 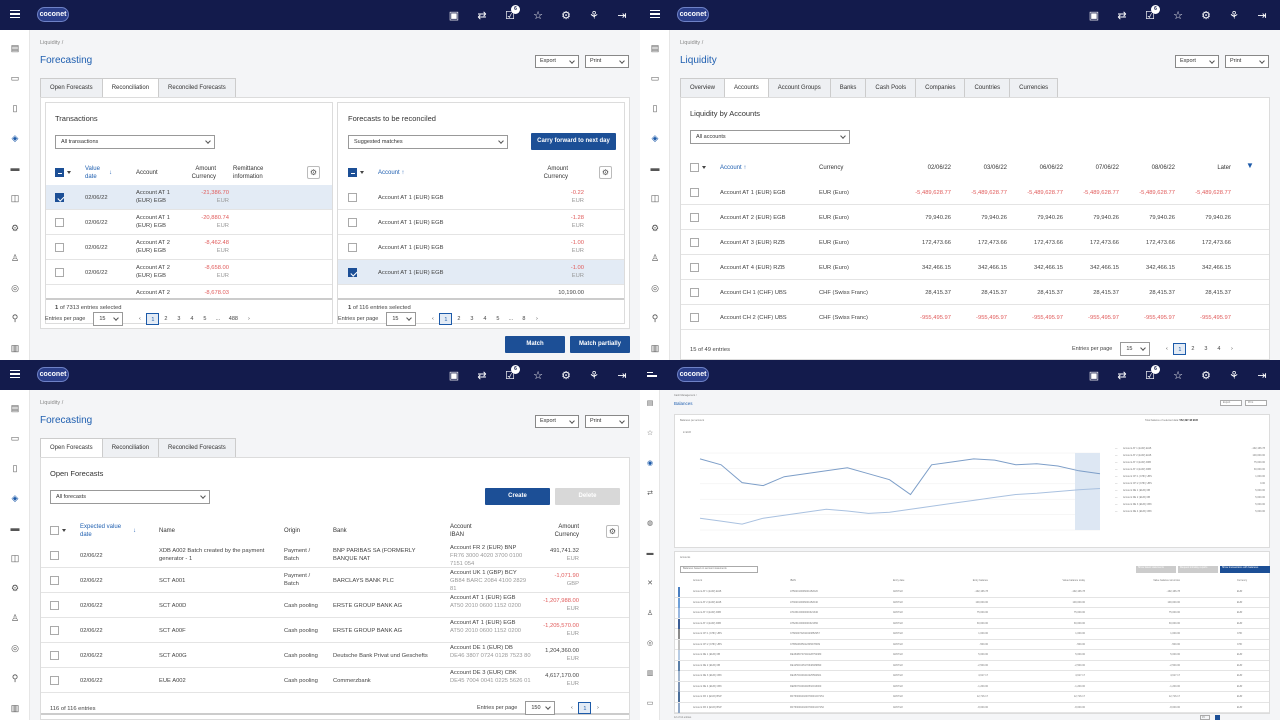 What do you see at coordinates (1224, 168) in the screenshot?
I see `later-header: Later` at bounding box center [1224, 168].